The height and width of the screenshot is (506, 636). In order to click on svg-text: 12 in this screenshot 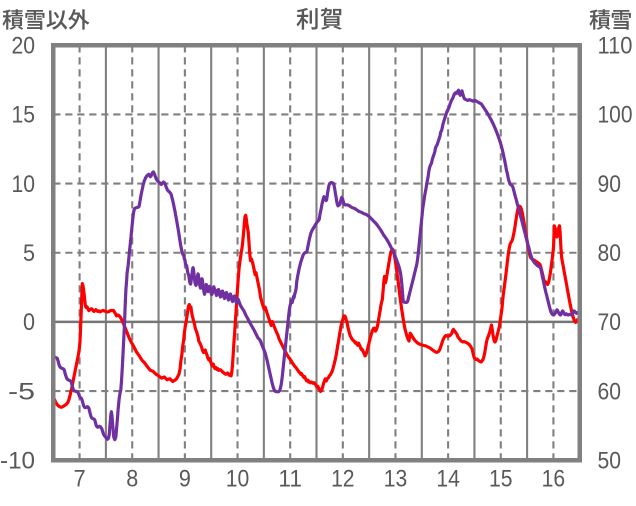, I will do `click(343, 478)`.